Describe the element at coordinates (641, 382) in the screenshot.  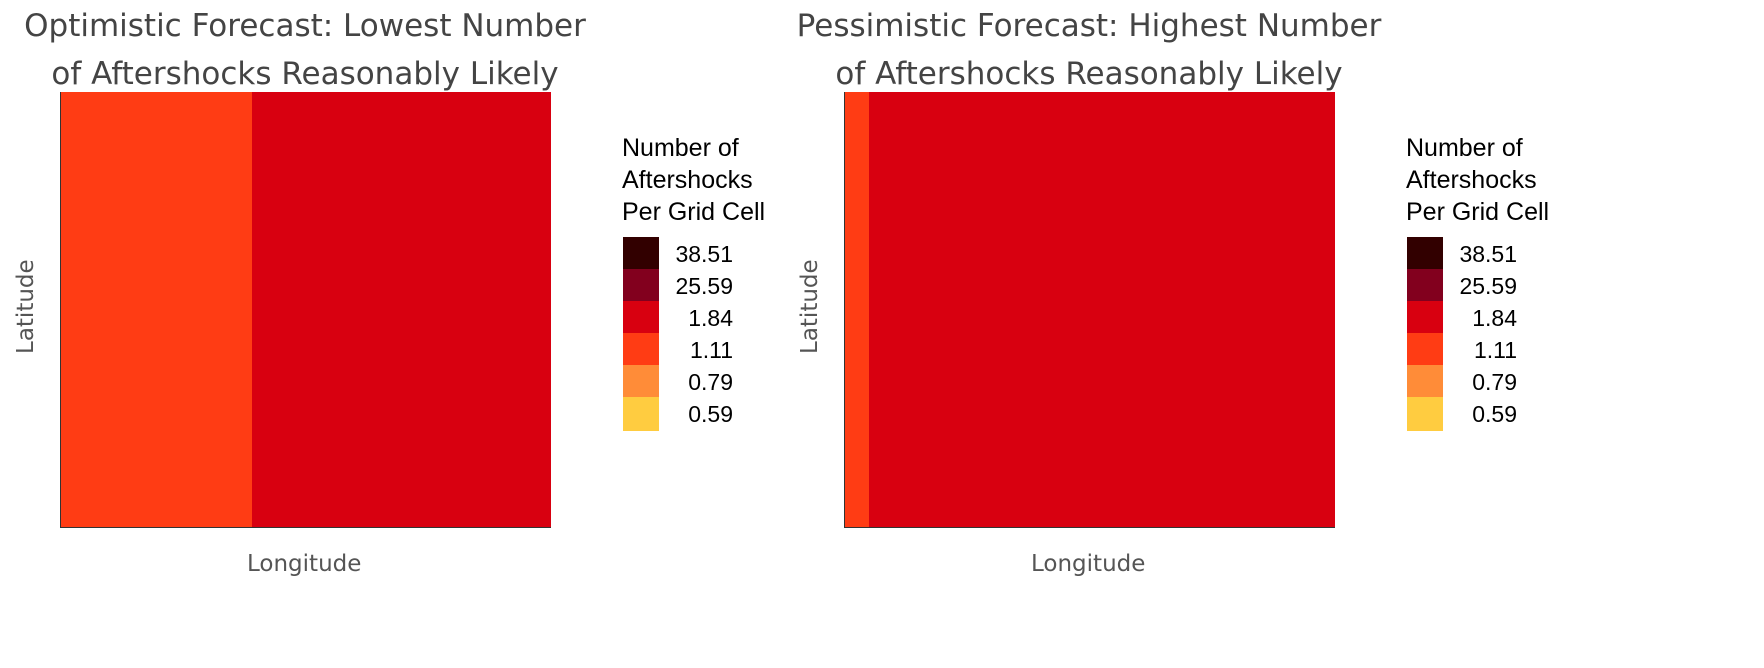
I see `legend-swatch` at that location.